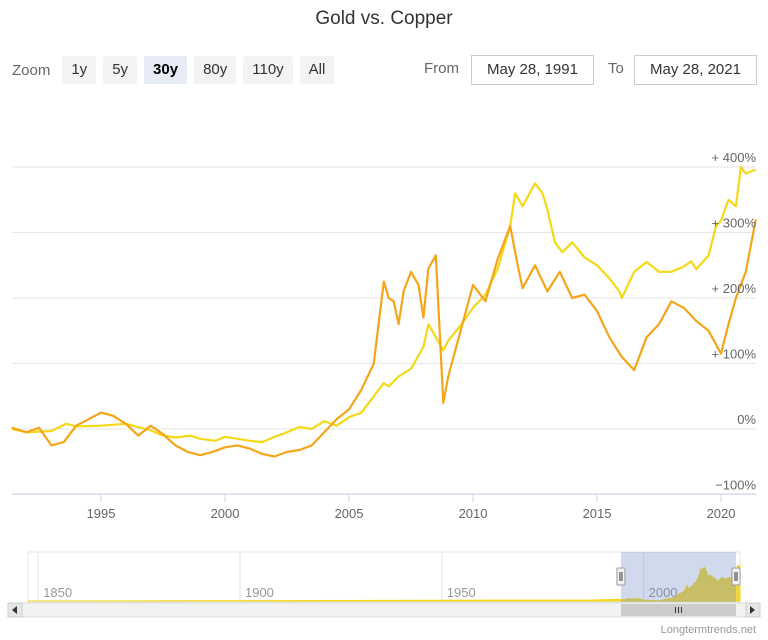 This screenshot has height=640, width=768. What do you see at coordinates (678, 577) in the screenshot?
I see `navigator-selection` at bounding box center [678, 577].